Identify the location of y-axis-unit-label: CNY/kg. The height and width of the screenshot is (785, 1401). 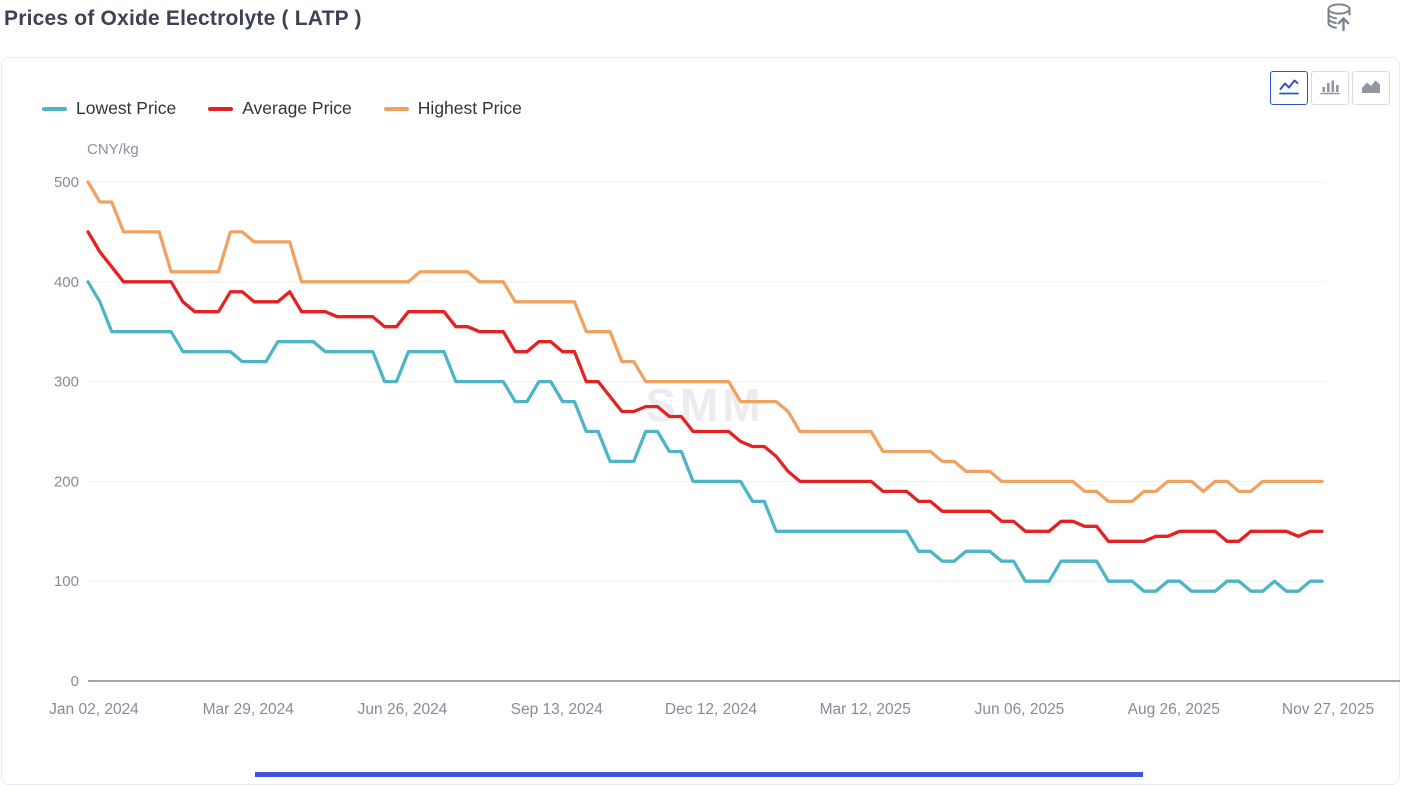
(113, 149).